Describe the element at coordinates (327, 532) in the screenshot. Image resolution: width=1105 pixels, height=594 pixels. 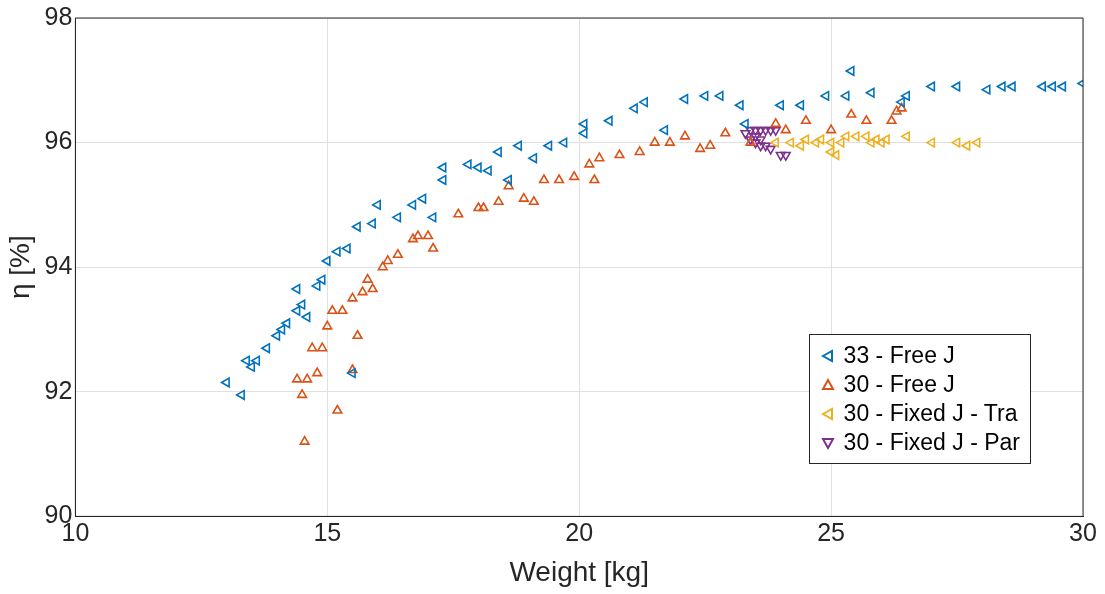
I see `x-tick-label: 15` at that location.